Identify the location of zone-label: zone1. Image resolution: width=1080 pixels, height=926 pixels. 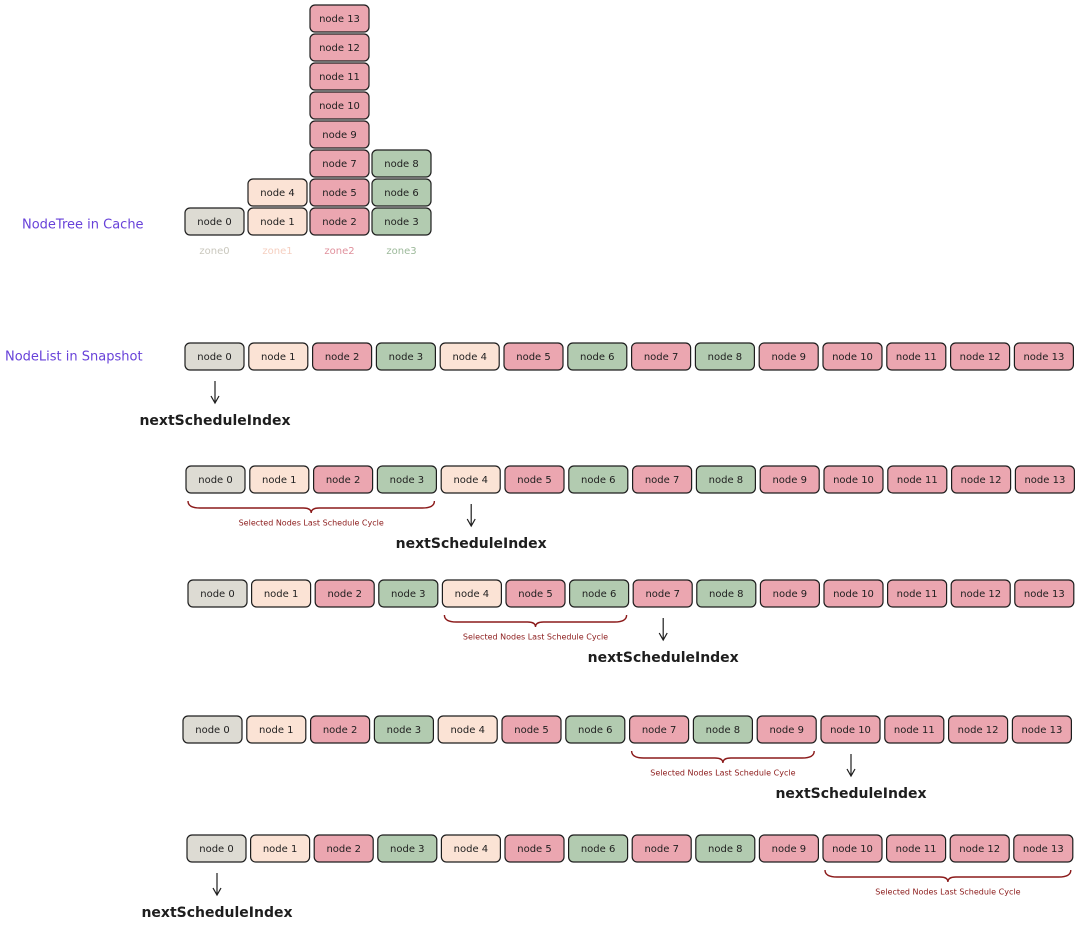
(277, 251).